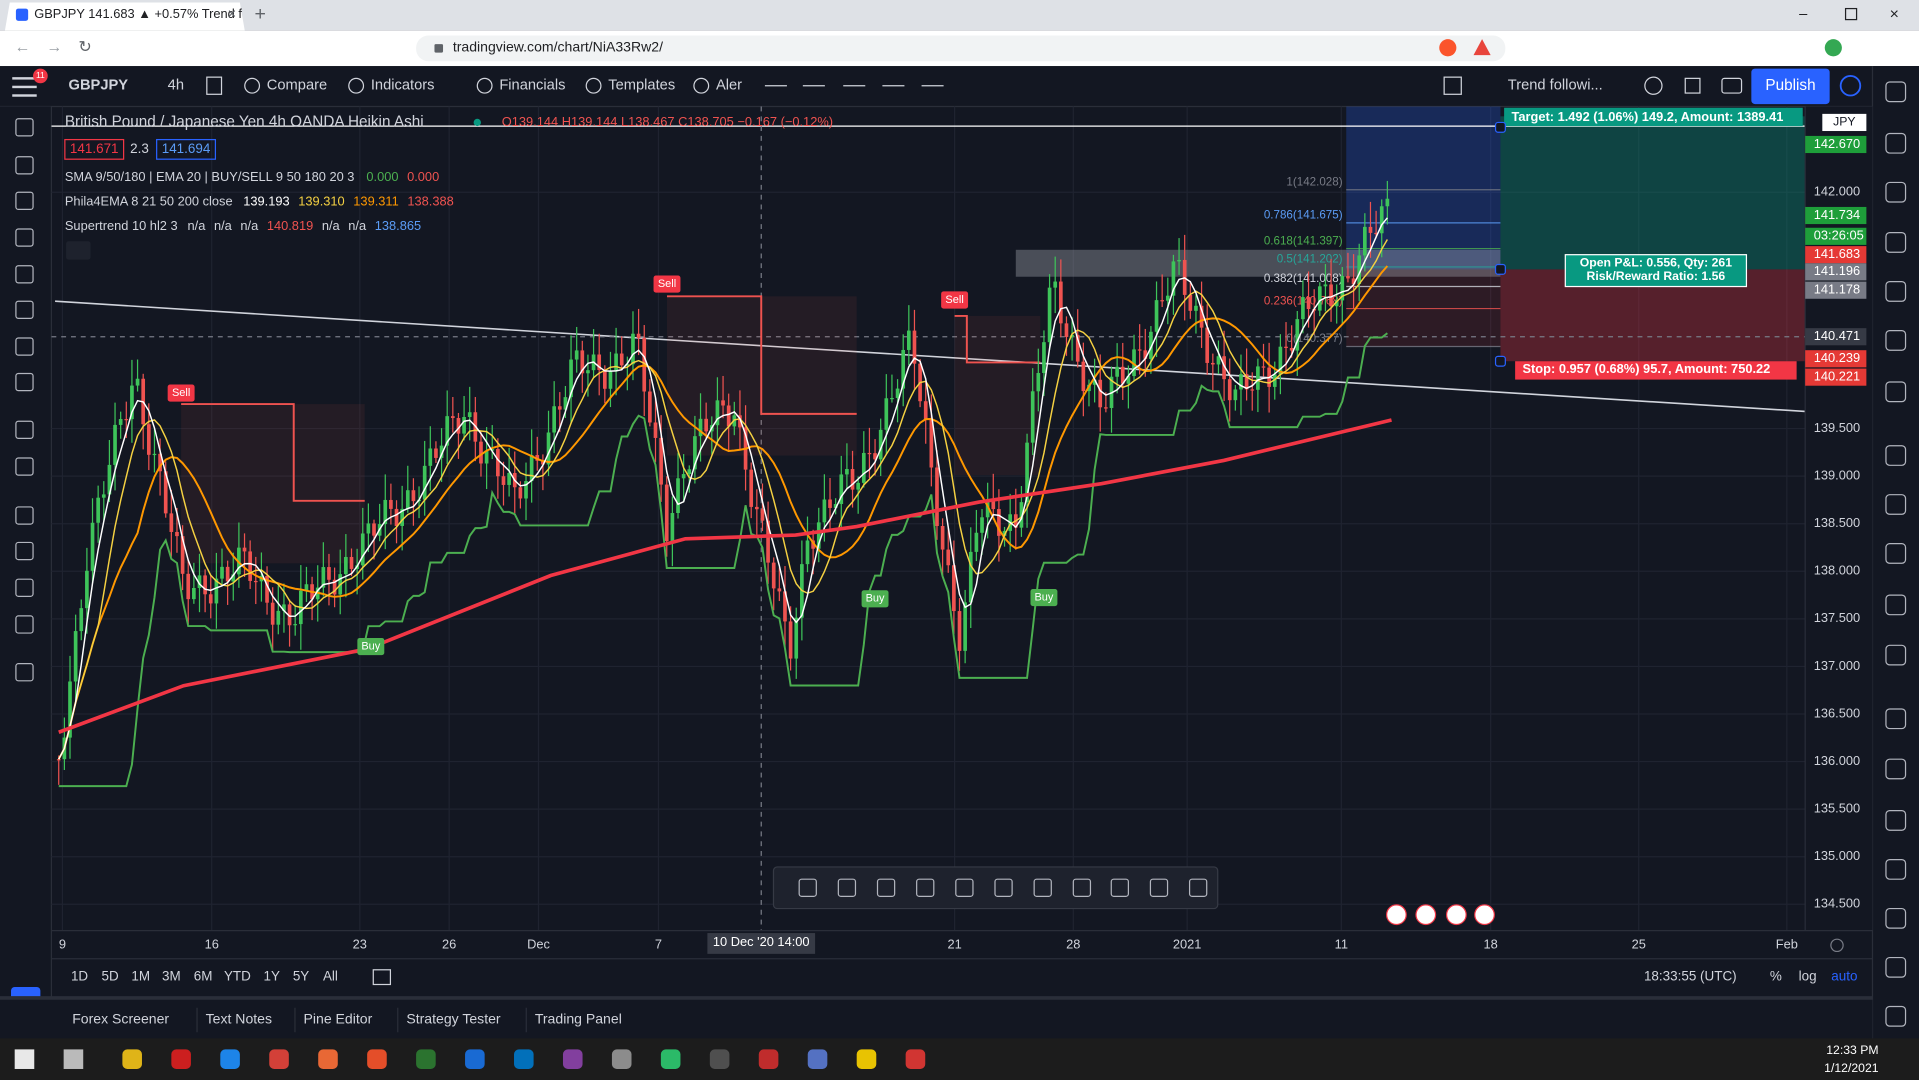 The width and height of the screenshot is (1919, 1080). I want to click on replay, so click(1850, 86).